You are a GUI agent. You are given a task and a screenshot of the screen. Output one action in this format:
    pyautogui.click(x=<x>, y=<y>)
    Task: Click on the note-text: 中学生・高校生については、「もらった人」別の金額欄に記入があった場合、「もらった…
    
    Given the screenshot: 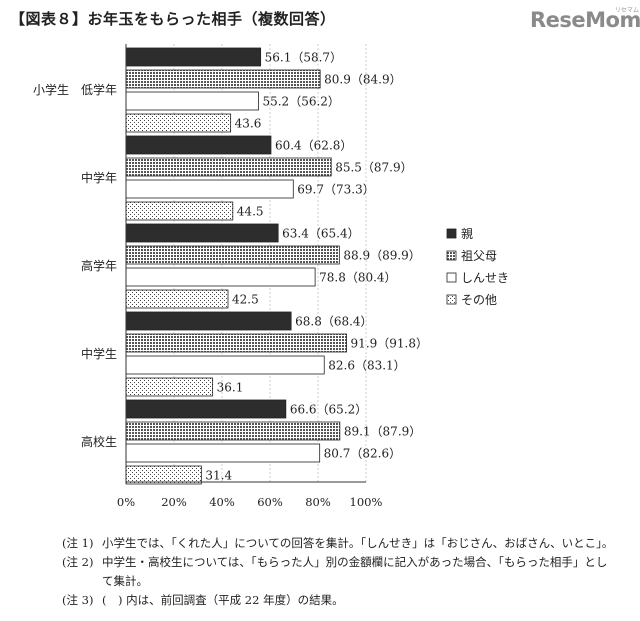 What is the action you would take?
    pyautogui.click(x=355, y=562)
    